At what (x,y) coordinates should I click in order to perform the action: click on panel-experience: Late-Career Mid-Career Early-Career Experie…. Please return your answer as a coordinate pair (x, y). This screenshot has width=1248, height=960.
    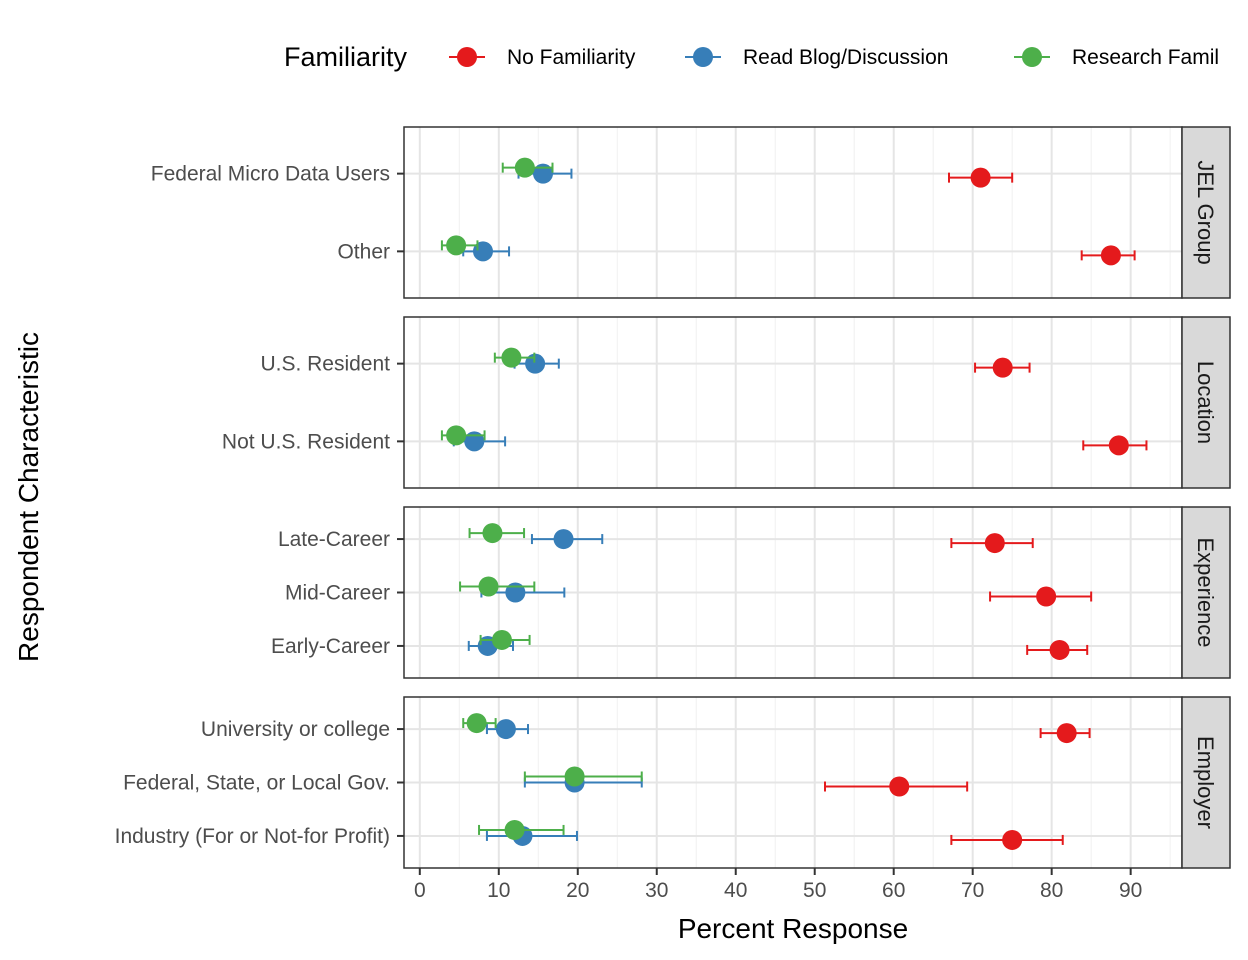
    Looking at the image, I should click on (751, 592).